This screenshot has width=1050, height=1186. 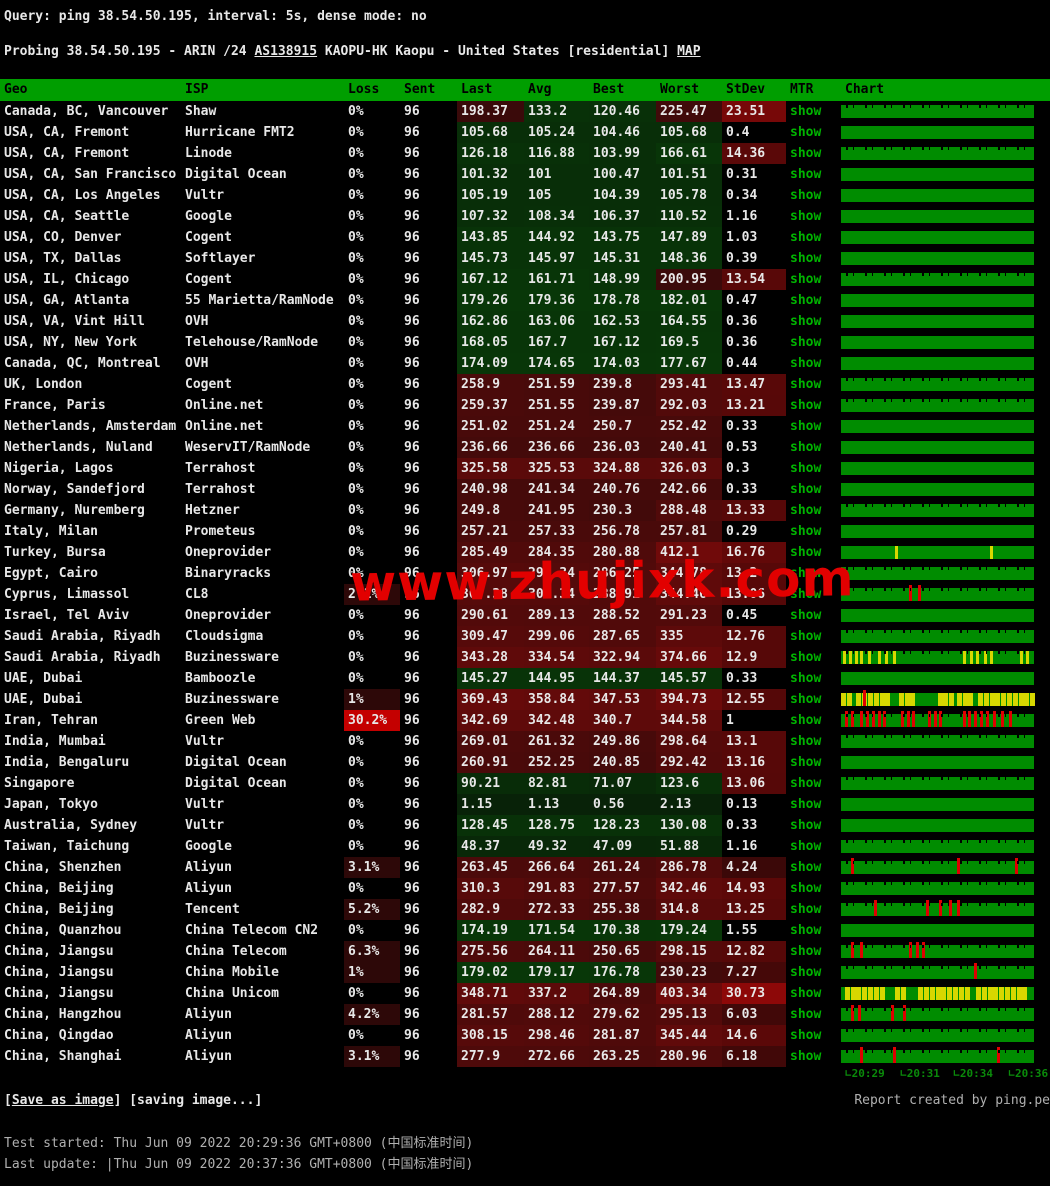 I want to click on time-axis-label: ∟20:36, so click(x=1028, y=1073).